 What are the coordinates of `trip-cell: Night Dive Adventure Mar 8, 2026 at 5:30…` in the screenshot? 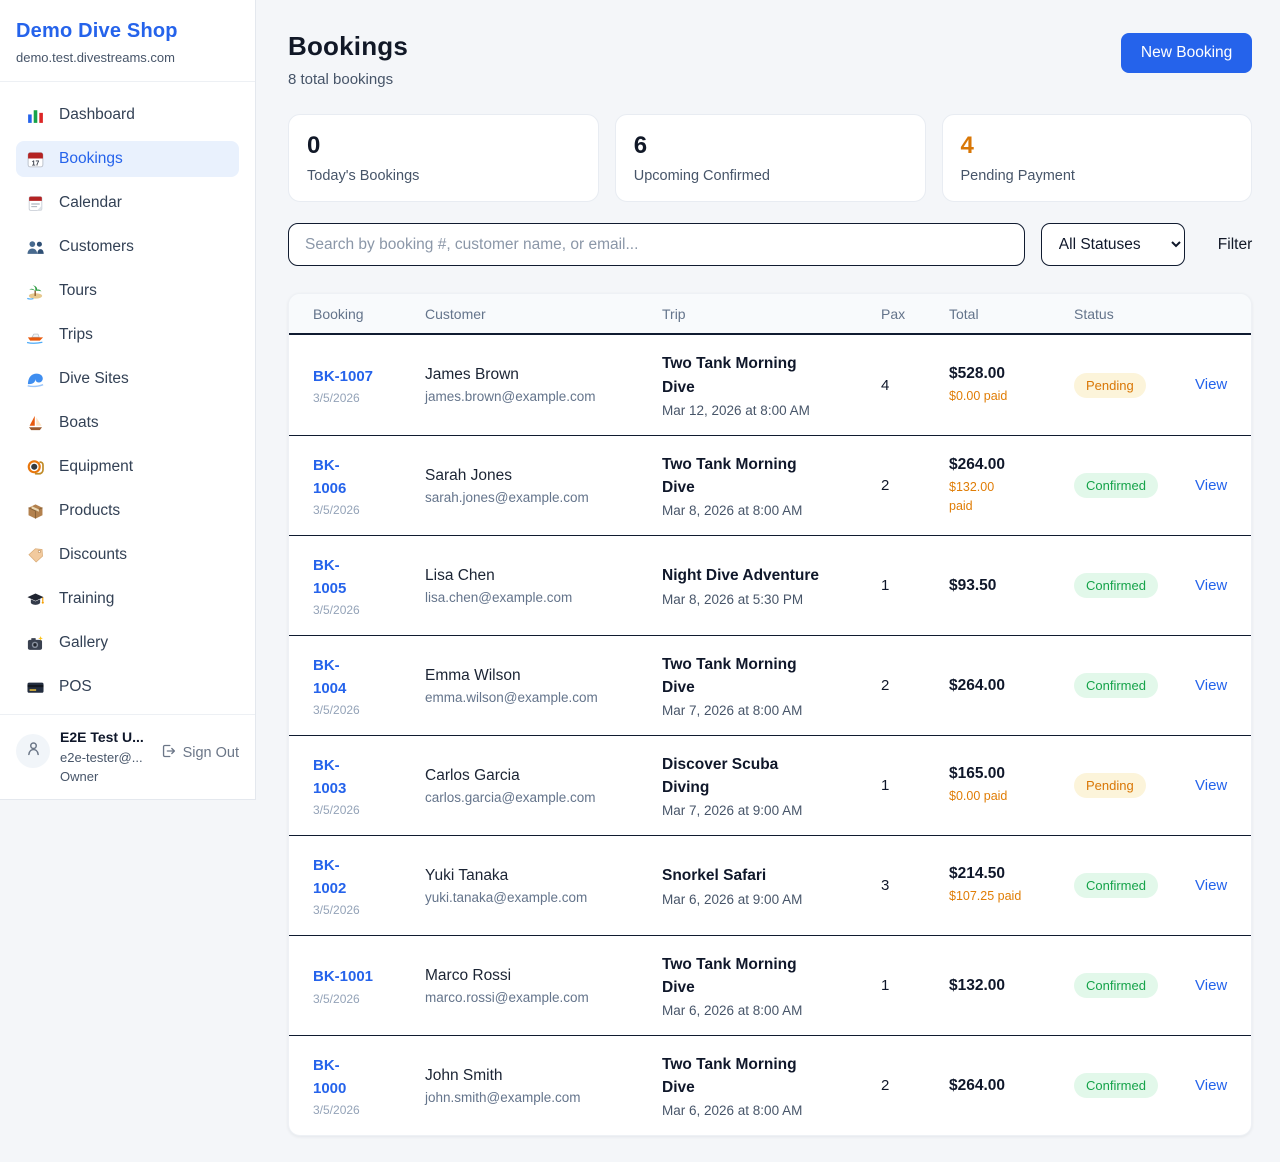 It's located at (771, 585).